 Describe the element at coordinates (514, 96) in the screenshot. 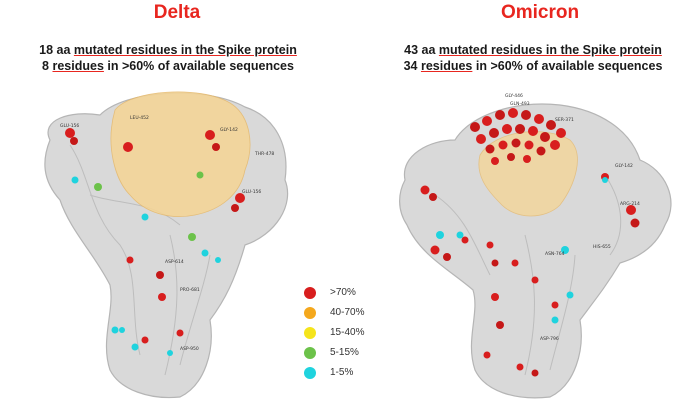

I see `omicron-residue-label: GLY-446` at that location.